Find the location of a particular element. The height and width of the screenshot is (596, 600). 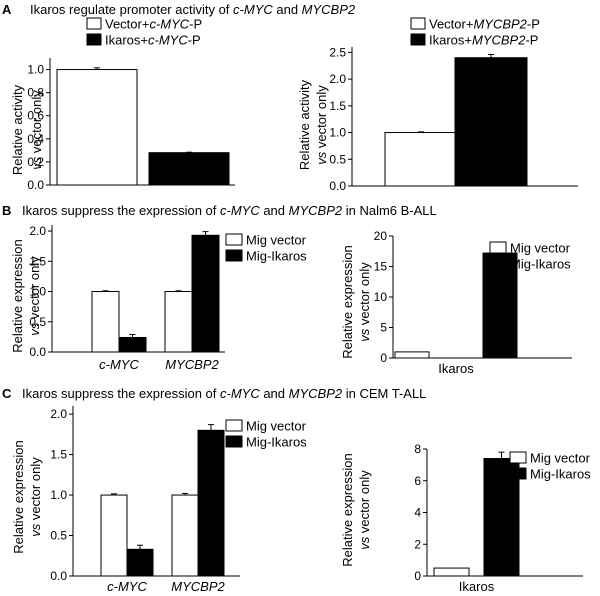

y-tick-label: 0.6 is located at coordinates (35, 116).